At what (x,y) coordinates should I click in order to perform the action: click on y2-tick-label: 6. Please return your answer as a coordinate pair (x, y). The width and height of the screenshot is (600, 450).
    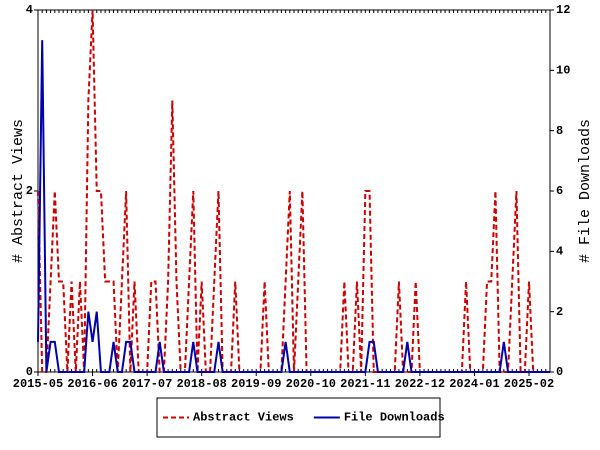
    Looking at the image, I should click on (559, 191).